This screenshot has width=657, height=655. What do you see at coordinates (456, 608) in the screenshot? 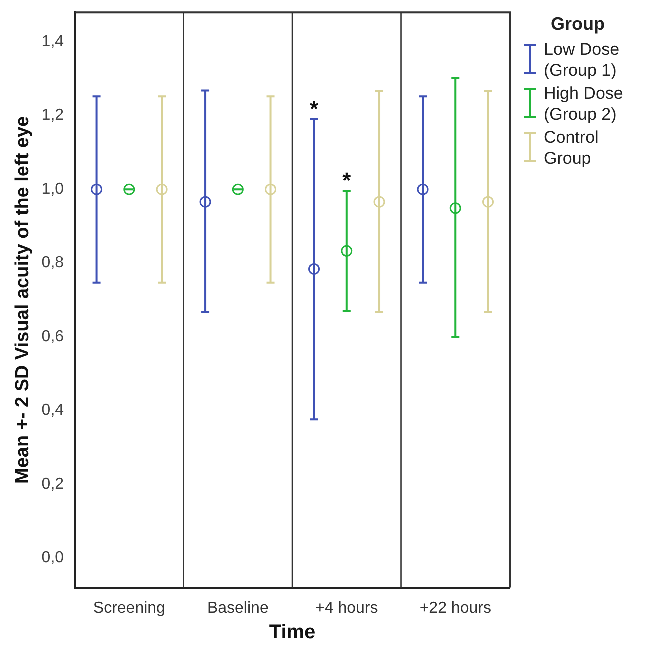
I see `x-tick-label: +22 hours` at bounding box center [456, 608].